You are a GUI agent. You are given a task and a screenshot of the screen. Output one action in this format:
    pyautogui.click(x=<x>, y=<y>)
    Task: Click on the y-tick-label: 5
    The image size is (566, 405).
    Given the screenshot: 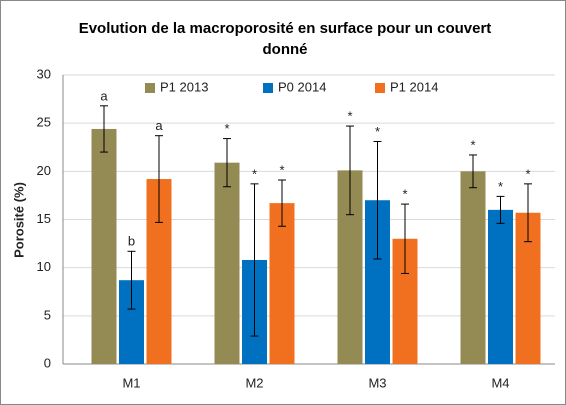 What is the action you would take?
    pyautogui.click(x=47, y=314)
    